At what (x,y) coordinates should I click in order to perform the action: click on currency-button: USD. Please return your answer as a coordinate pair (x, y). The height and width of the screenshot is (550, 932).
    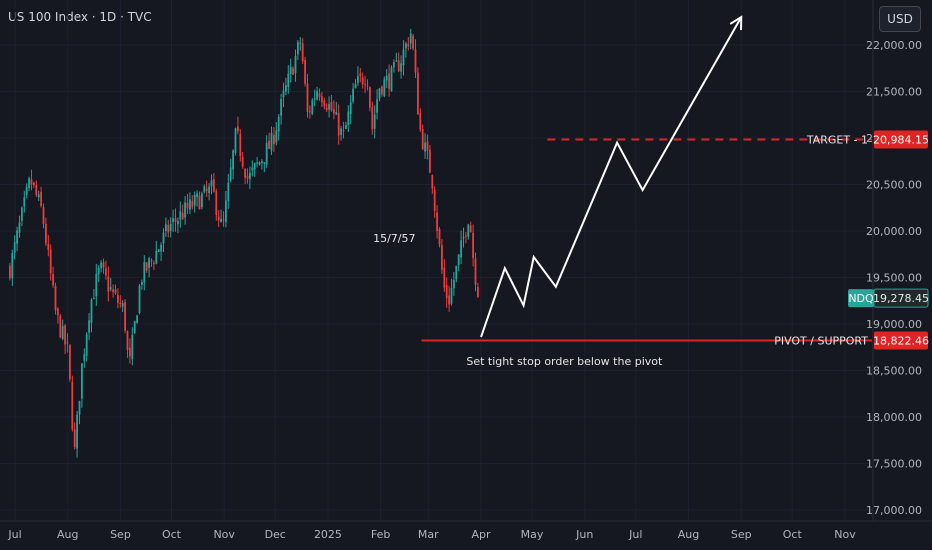
    Looking at the image, I should click on (900, 19).